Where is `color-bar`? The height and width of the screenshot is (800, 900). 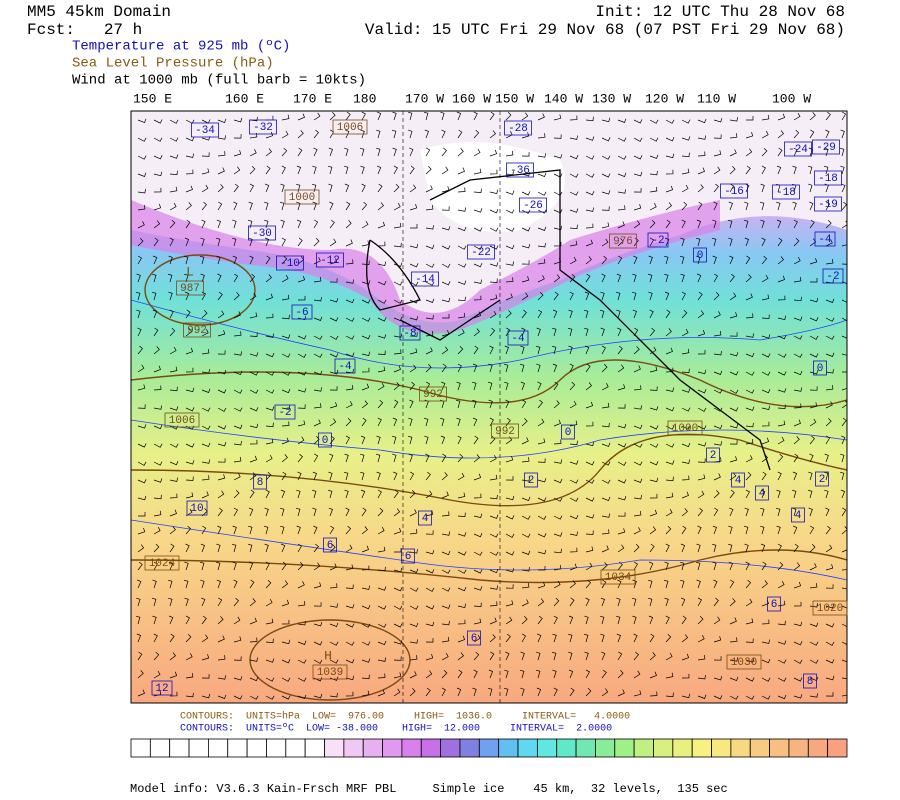
color-bar is located at coordinates (489, 748).